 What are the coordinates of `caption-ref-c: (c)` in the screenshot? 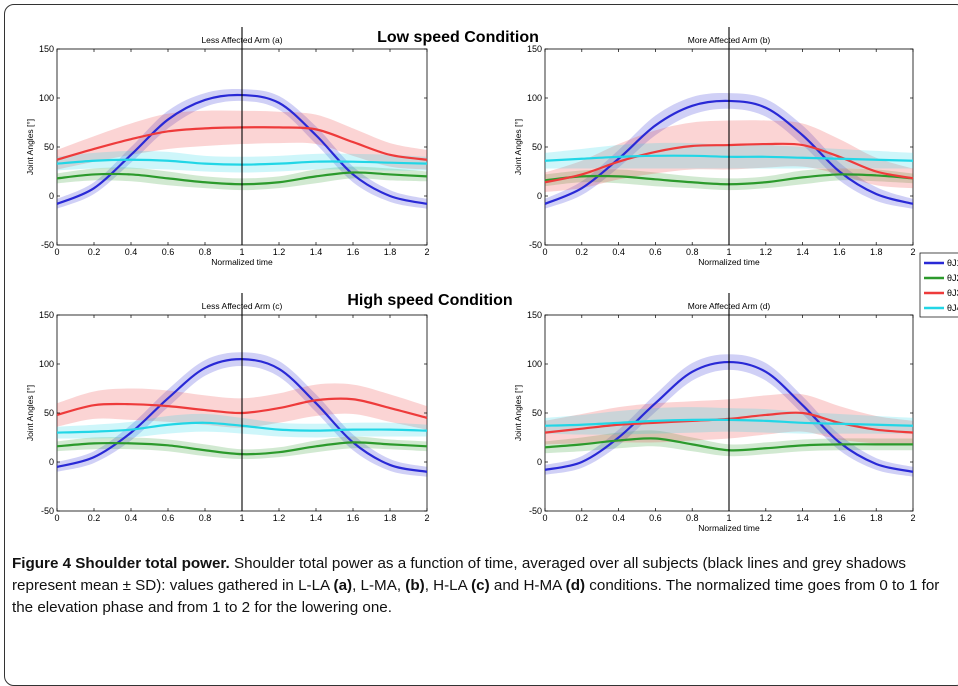 It's located at (480, 585).